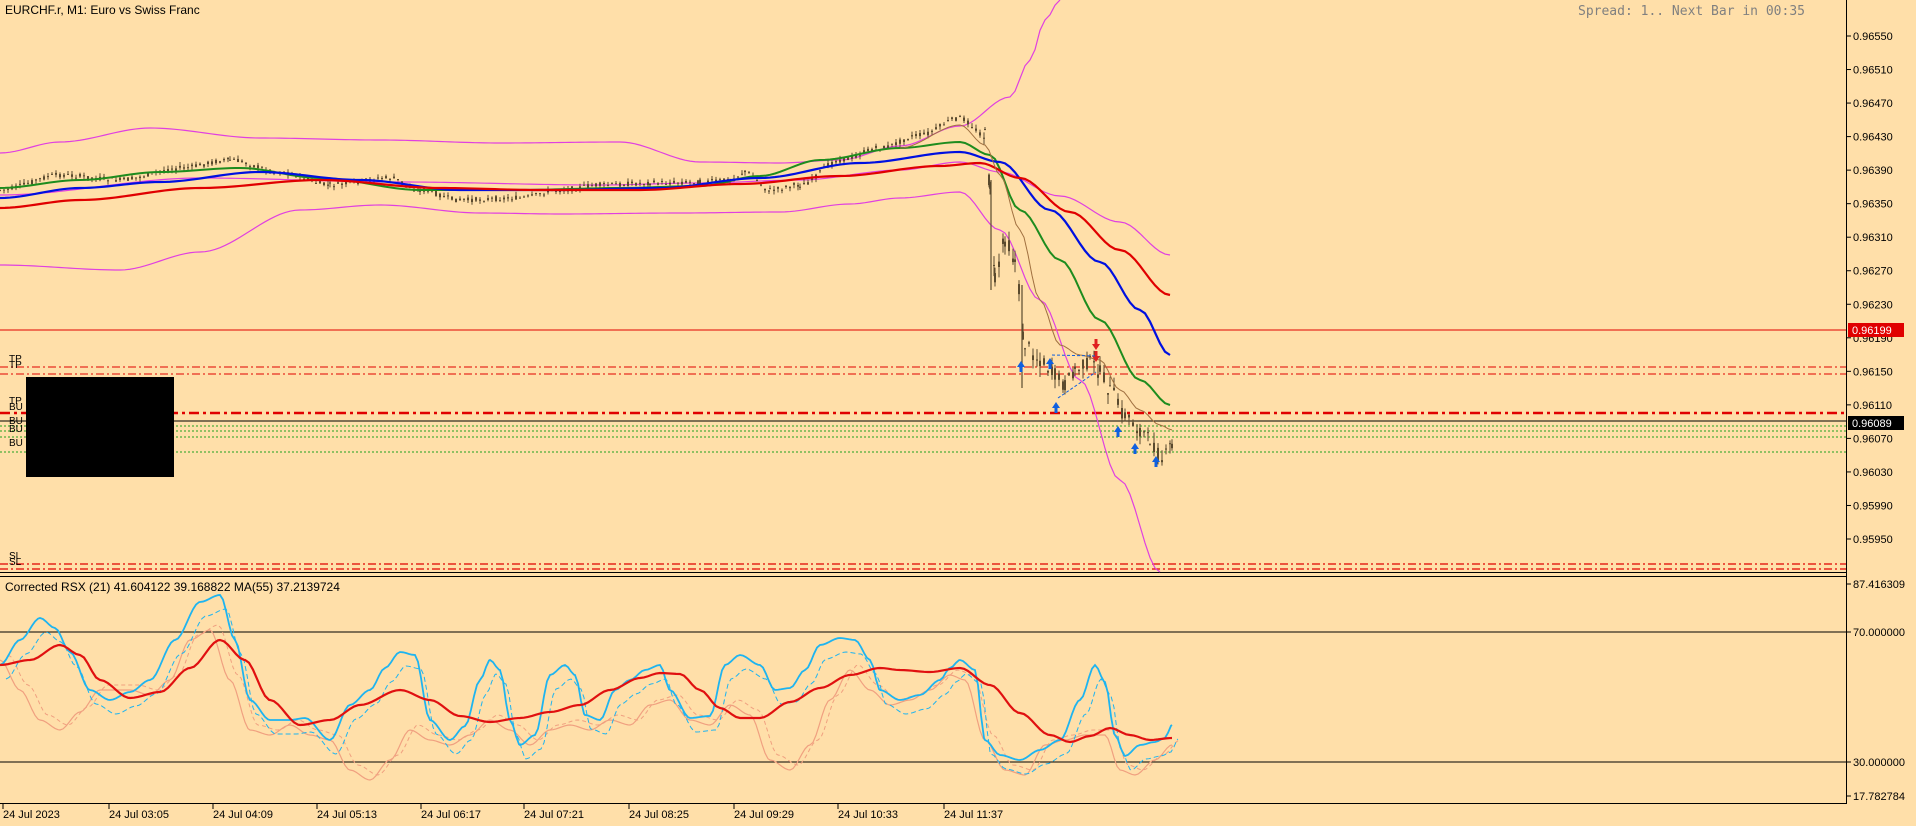  Describe the element at coordinates (585, 208) in the screenshot. I see `middle-band-line` at that location.